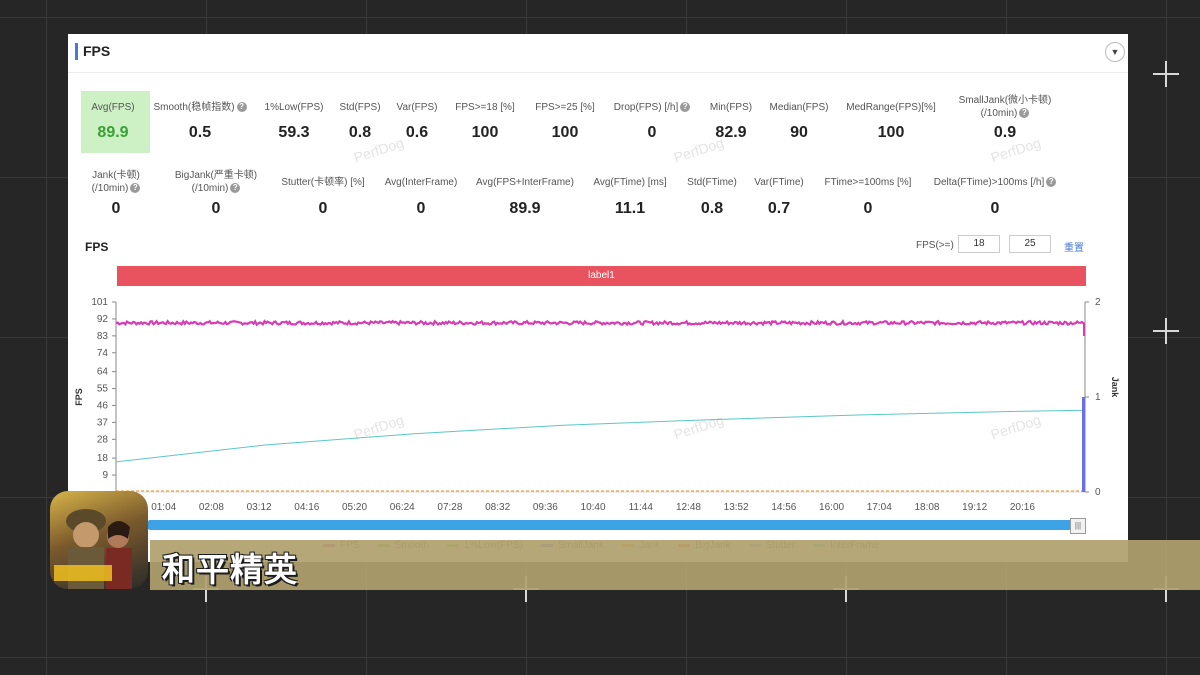 The image size is (1200, 675). I want to click on y-tick-label: 46, so click(103, 405).